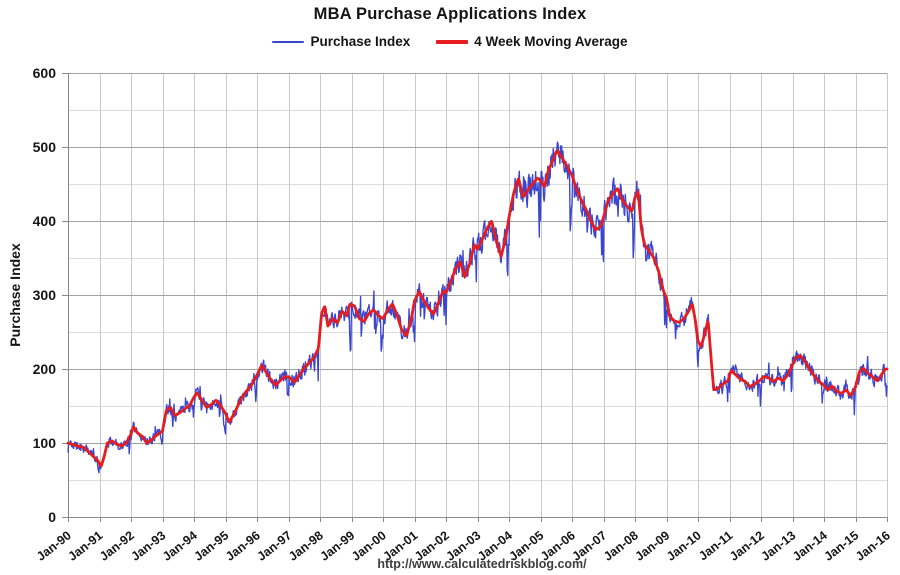  I want to click on purchase-index-line-swatch, so click(288, 41).